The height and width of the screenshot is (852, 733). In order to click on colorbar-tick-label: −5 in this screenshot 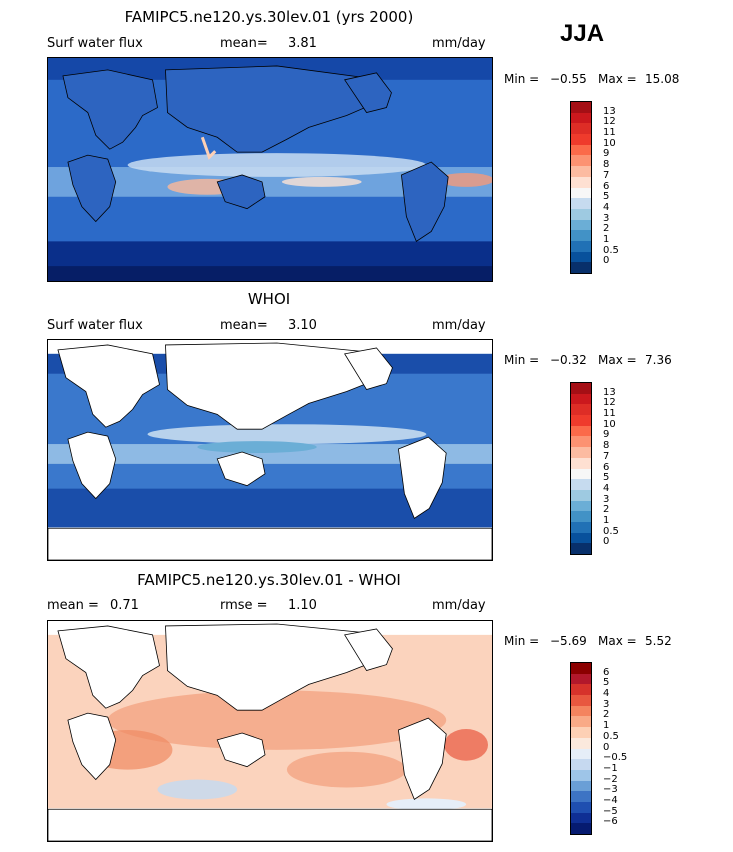, I will do `click(610, 811)`.